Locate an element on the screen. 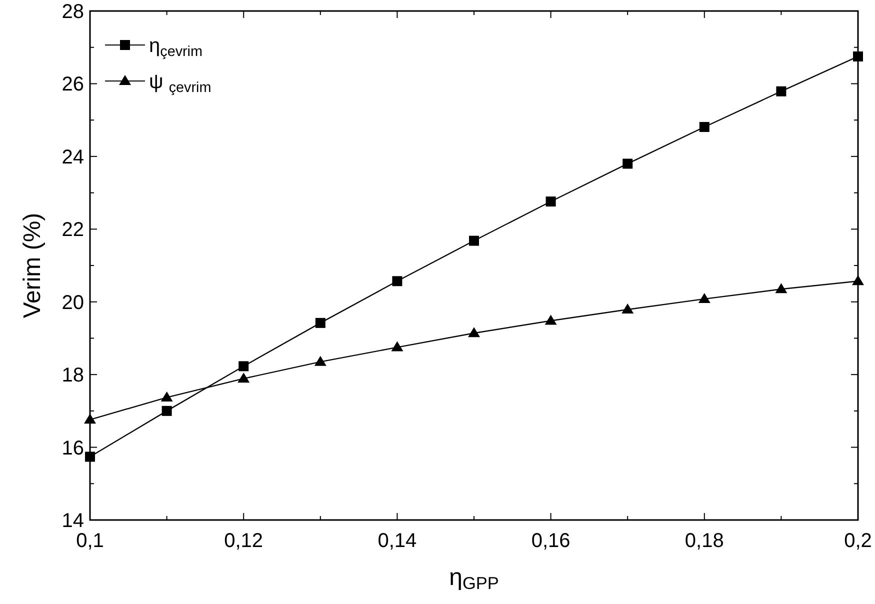 This screenshot has width=875, height=604. y-tick-label: 16 is located at coordinates (73, 448).